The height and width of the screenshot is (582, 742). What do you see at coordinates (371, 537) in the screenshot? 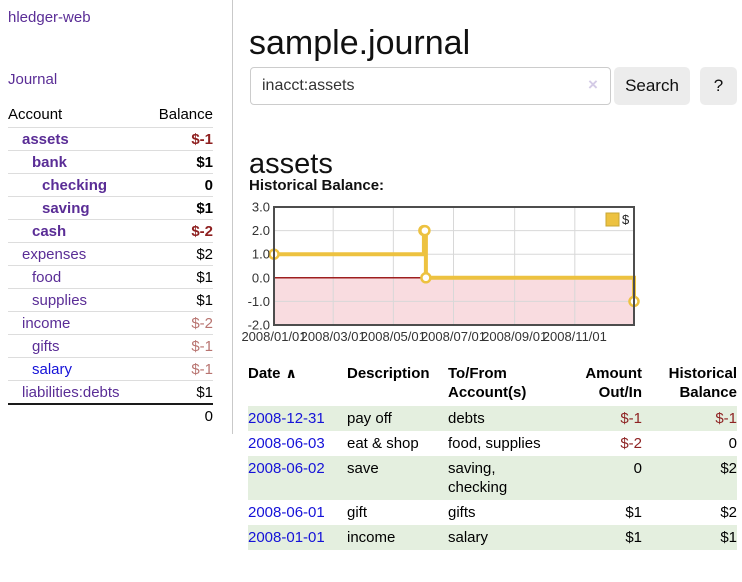
I see `transaction-description: income` at bounding box center [371, 537].